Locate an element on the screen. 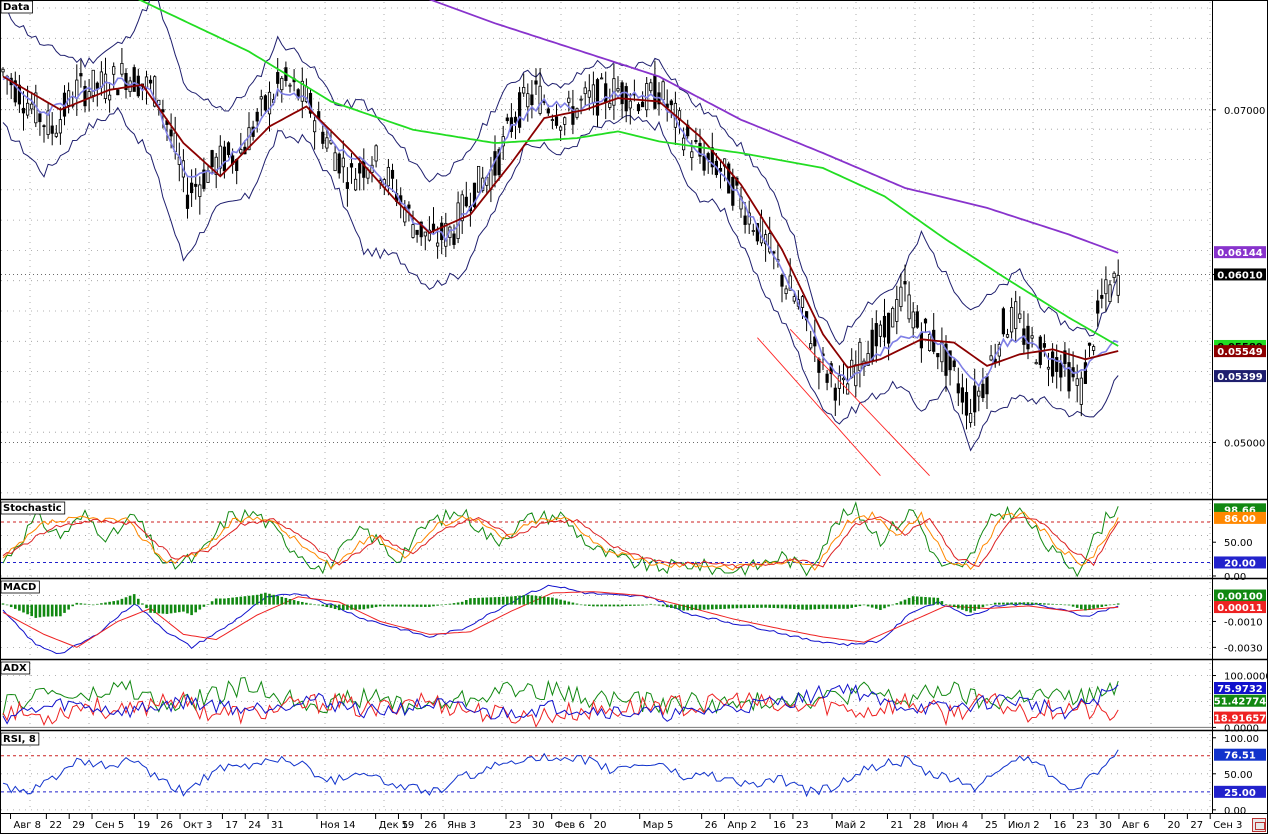 The height and width of the screenshot is (834, 1268). chart-shift-button is located at coordinates (1259, 825).